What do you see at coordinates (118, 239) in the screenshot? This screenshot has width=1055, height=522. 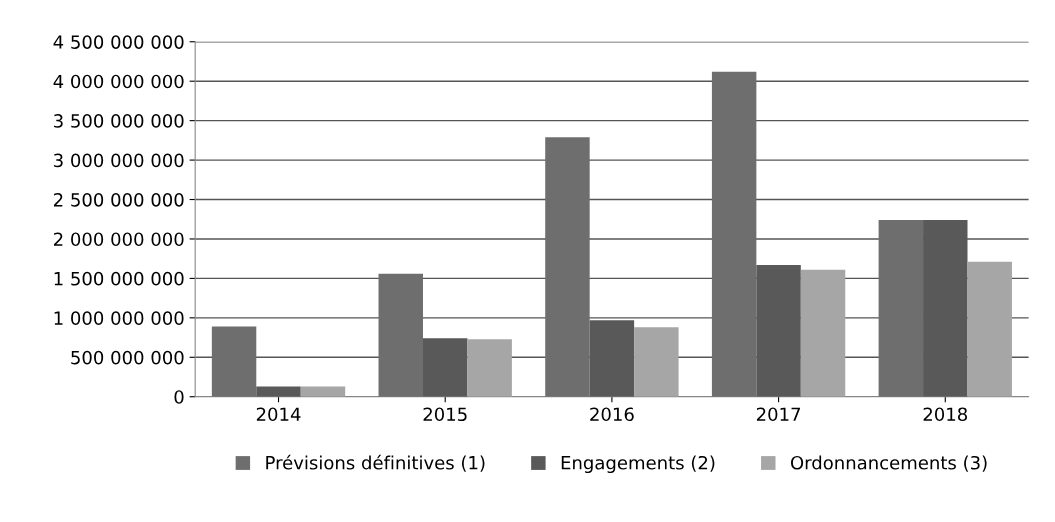 I see `y-tick-label: 2 000 000 000` at bounding box center [118, 239].